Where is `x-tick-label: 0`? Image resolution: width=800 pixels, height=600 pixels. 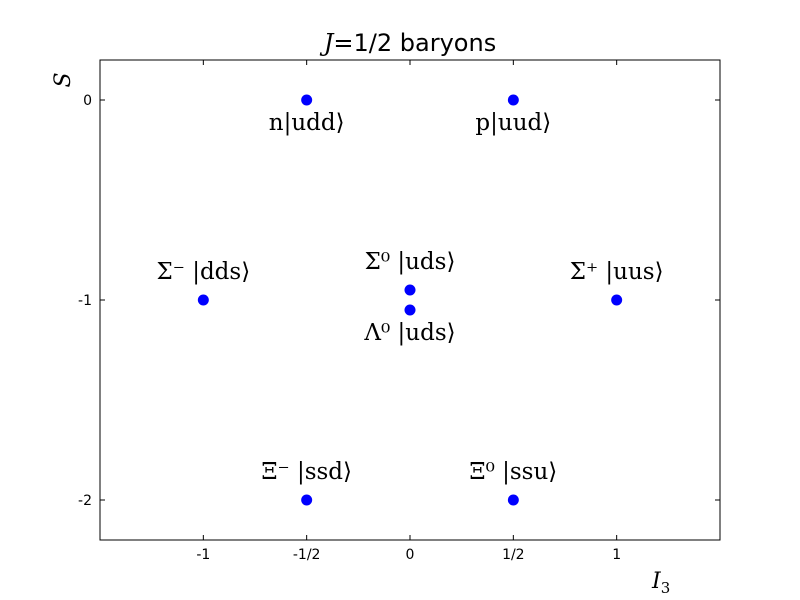 x-tick-label: 0 is located at coordinates (410, 555).